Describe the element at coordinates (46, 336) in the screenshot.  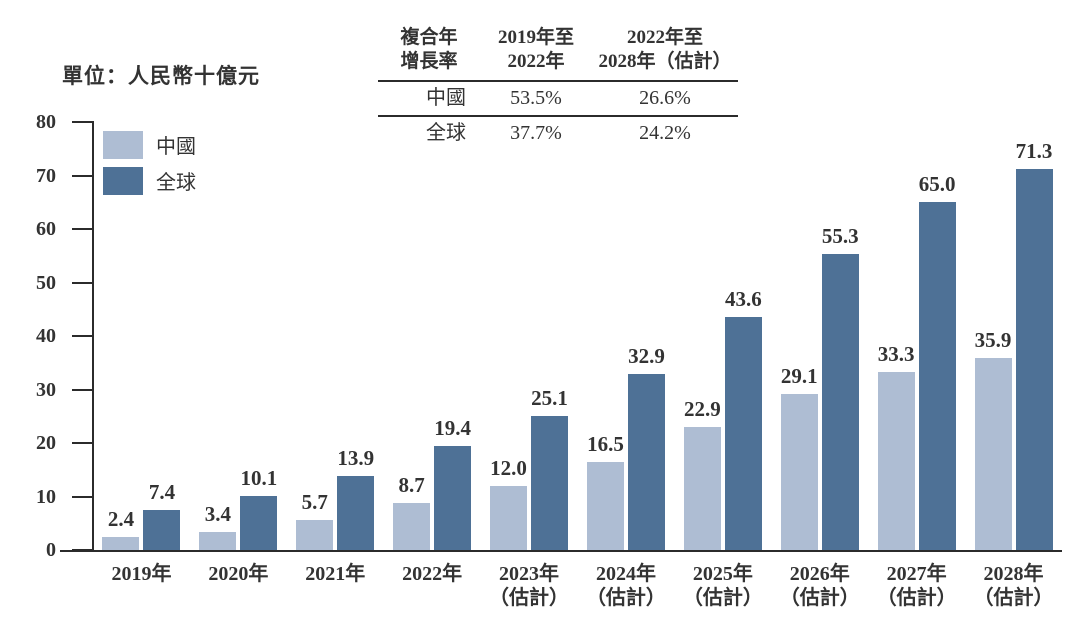
I see `y-axis-tick-label: 40` at that location.